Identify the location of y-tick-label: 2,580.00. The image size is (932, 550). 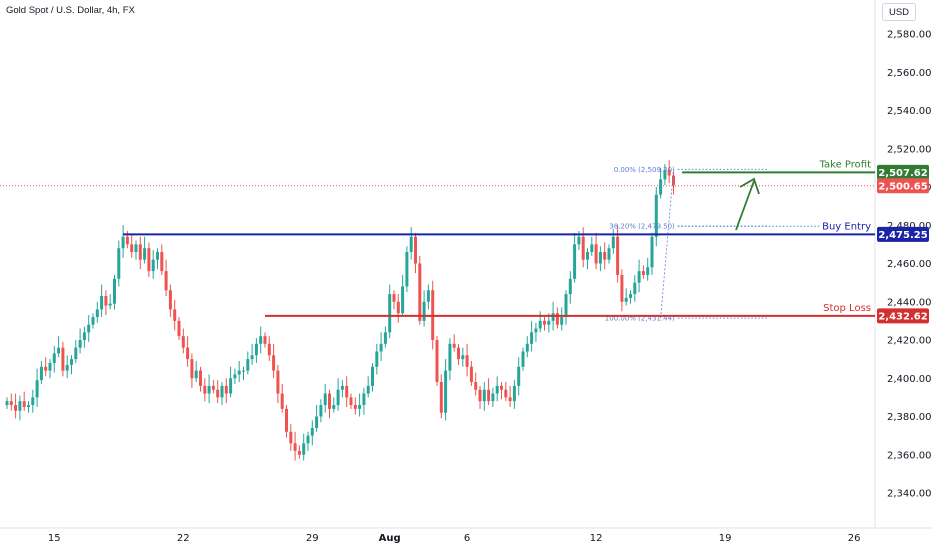
(909, 35).